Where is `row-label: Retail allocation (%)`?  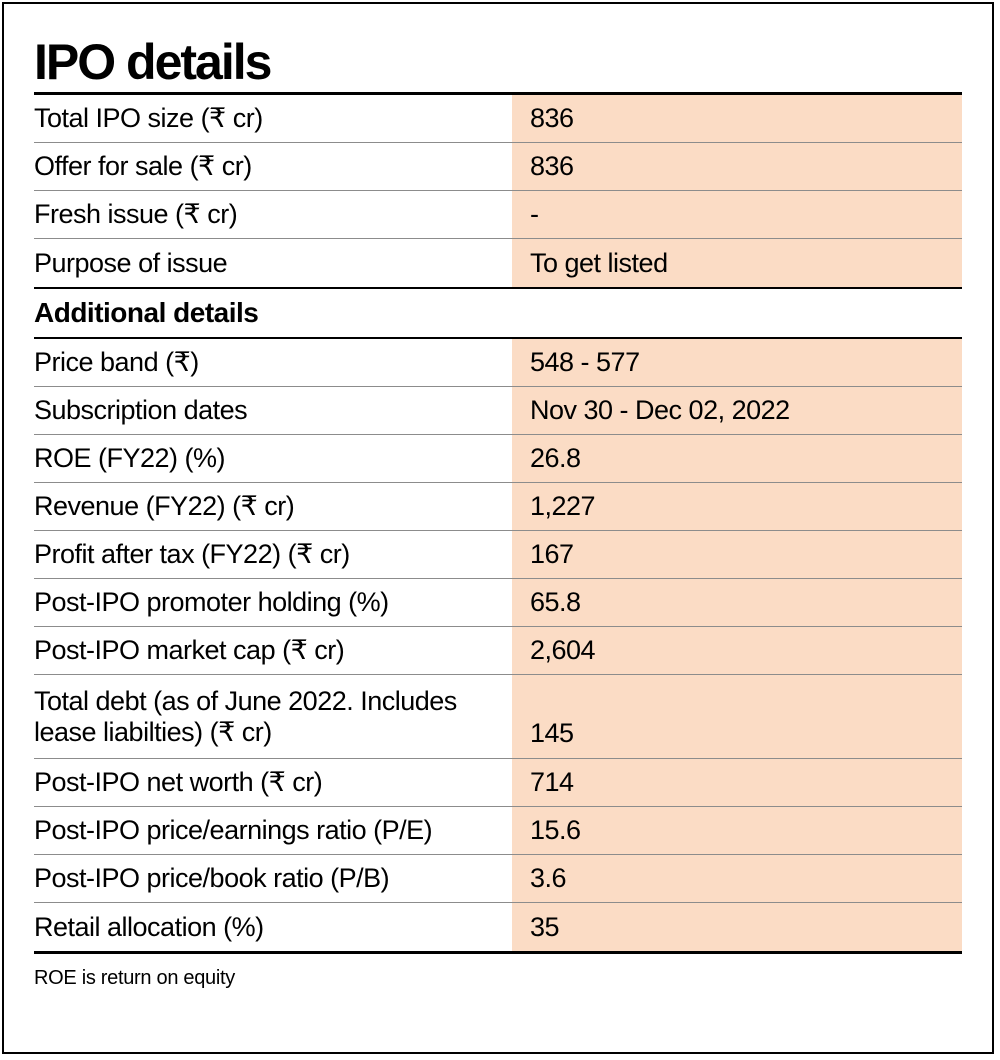 row-label: Retail allocation (%) is located at coordinates (149, 926).